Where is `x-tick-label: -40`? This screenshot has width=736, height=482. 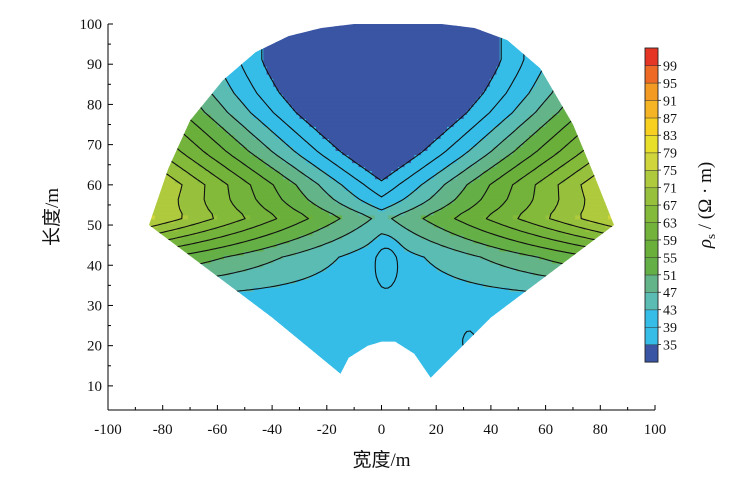 x-tick-label: -40 is located at coordinates (272, 430).